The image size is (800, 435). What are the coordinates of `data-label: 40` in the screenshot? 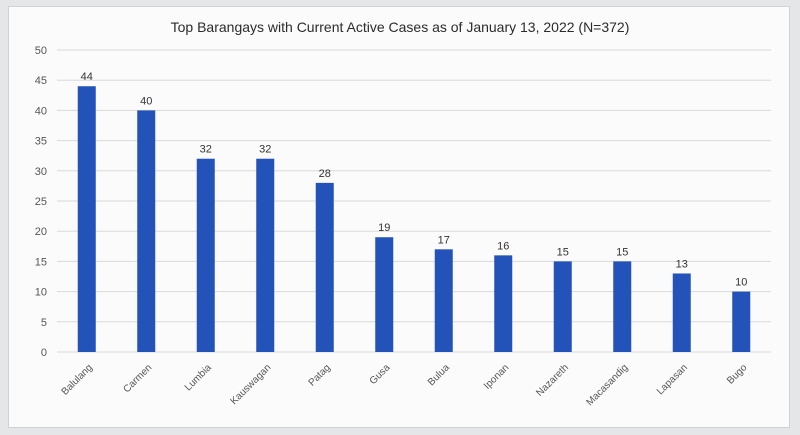 It's located at (146, 101).